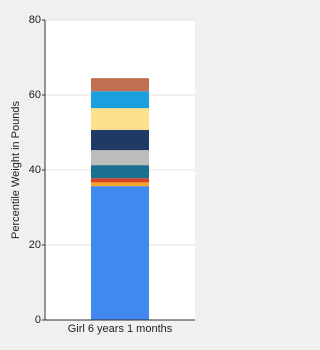  I want to click on y-tick-label: 60, so click(35, 95).